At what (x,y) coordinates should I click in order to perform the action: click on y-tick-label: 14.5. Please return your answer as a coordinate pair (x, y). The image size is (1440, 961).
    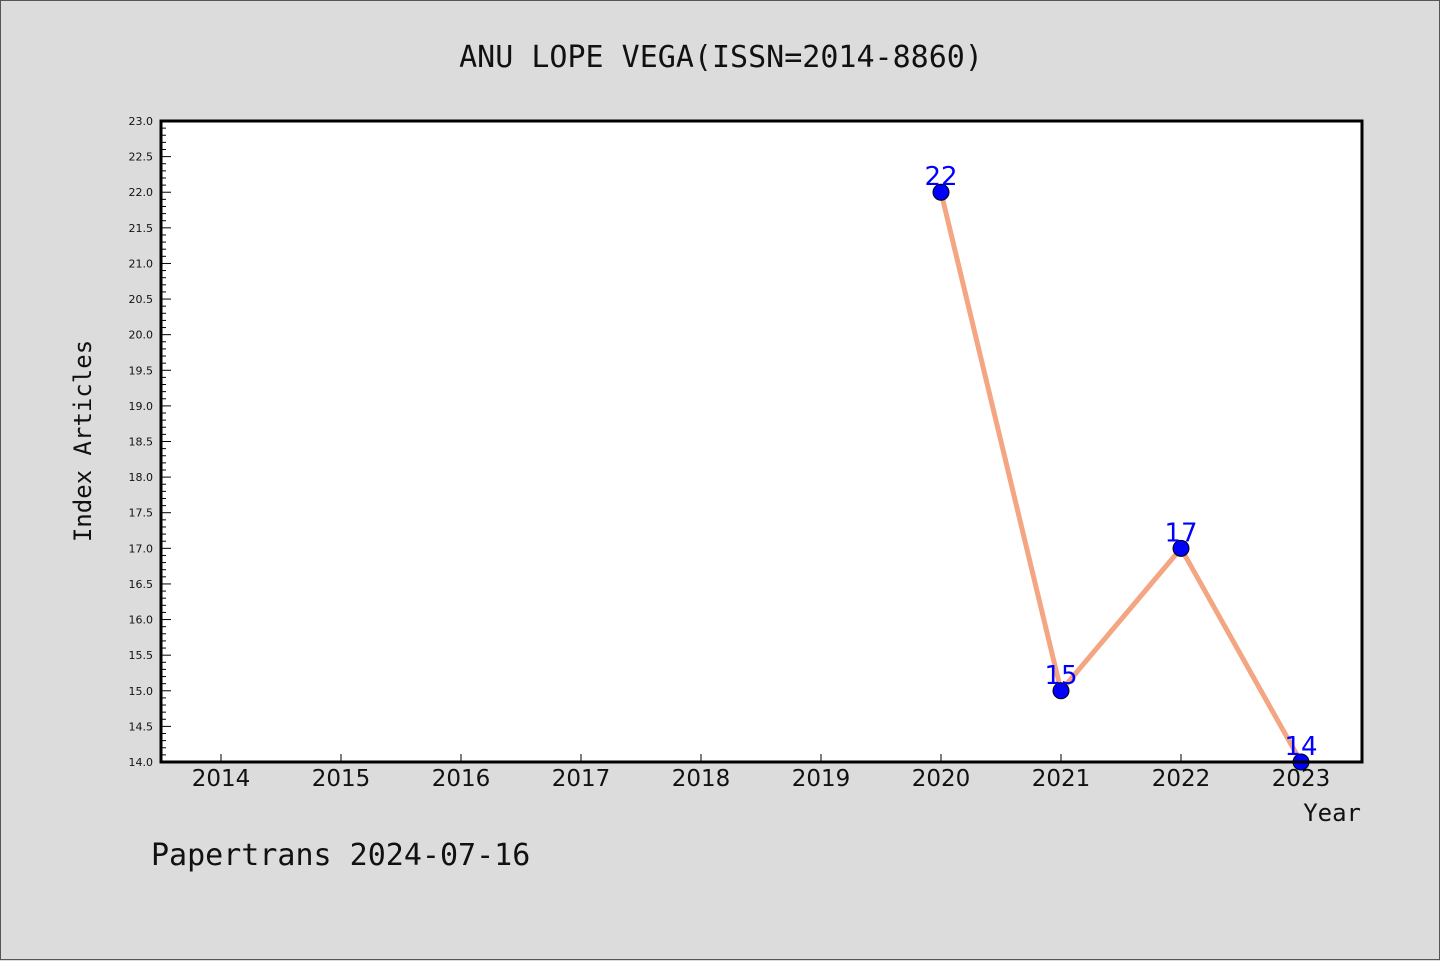
    Looking at the image, I should click on (141, 726).